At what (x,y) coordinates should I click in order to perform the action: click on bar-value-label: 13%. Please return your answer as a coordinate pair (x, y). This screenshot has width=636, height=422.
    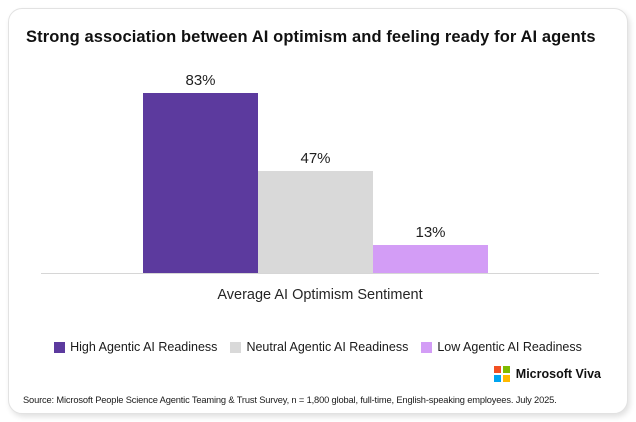
    Looking at the image, I should click on (430, 232).